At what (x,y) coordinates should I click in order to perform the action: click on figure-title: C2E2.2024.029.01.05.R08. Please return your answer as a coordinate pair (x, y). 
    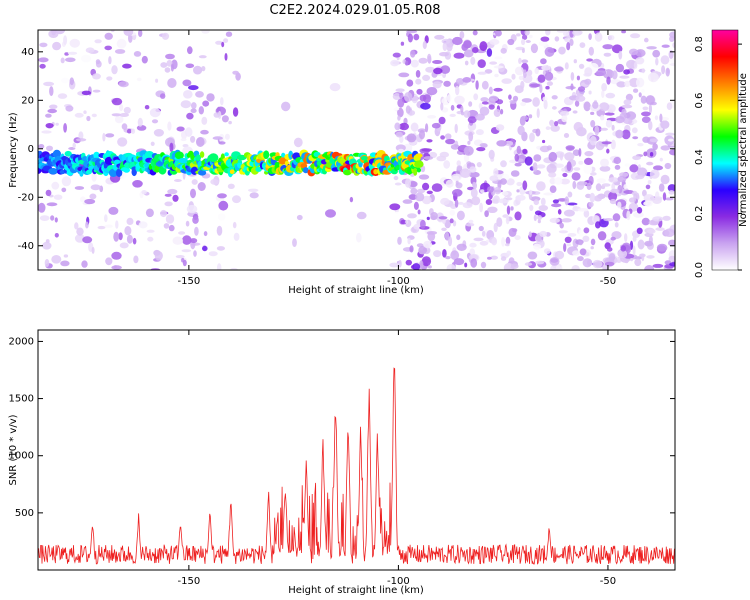
    Looking at the image, I should click on (354, 10).